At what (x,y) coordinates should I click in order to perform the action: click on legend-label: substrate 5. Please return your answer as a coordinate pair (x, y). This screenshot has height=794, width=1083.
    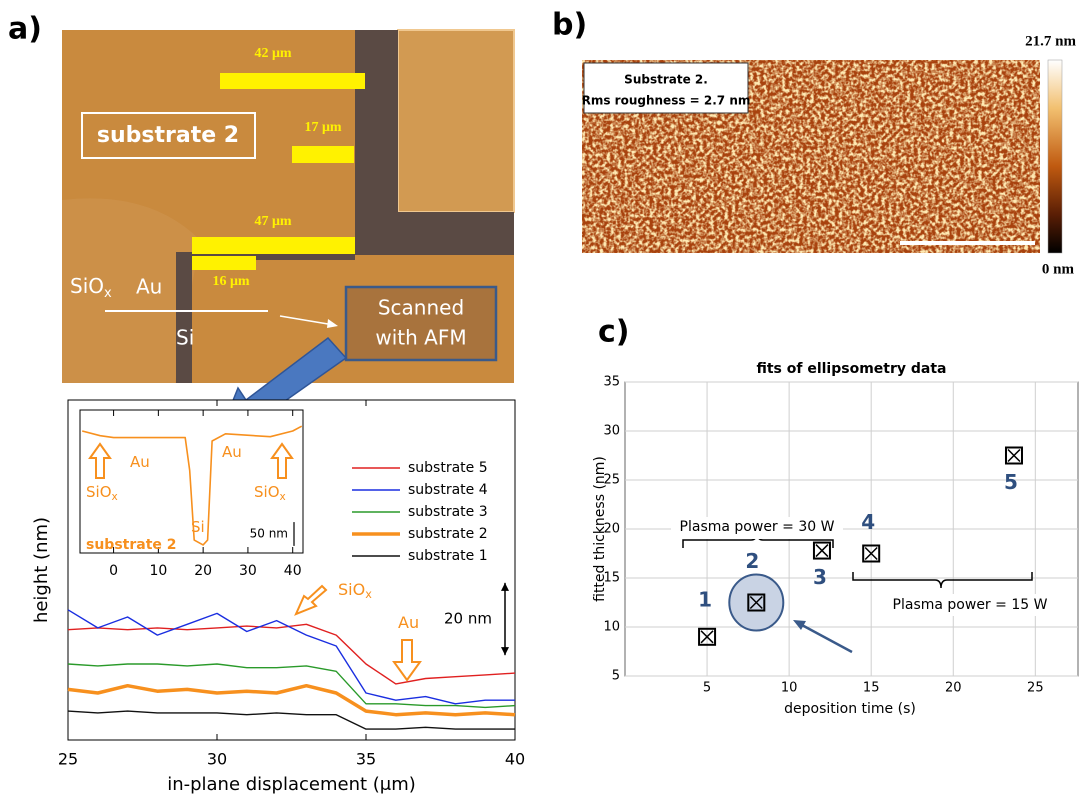
    Looking at the image, I should click on (448, 468).